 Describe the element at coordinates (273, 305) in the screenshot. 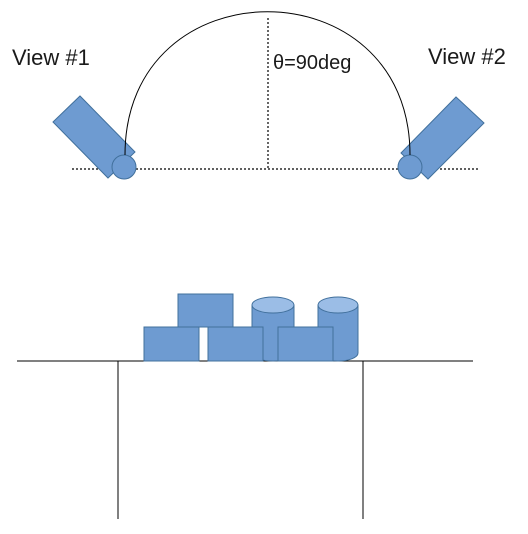

I see `cylinder-1-top` at that location.